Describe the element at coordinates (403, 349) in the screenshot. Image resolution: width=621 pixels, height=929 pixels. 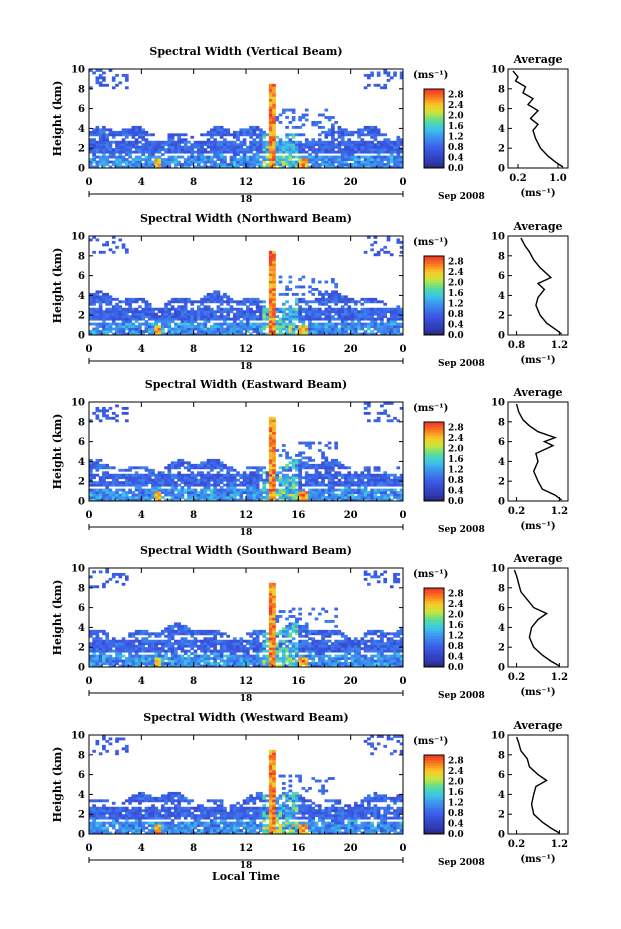
I see `x-tick-label: 0` at that location.